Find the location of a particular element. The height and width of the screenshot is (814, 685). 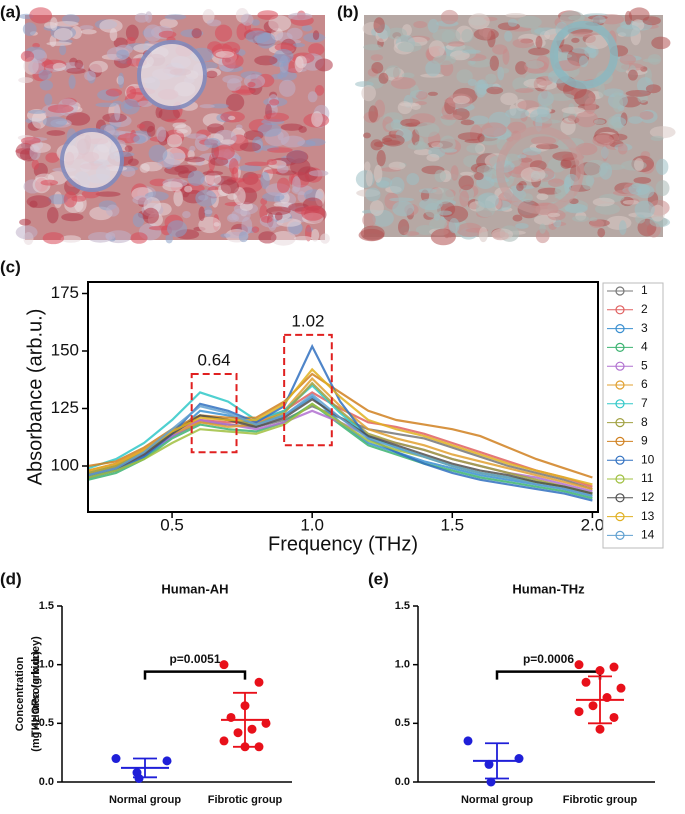

legend-label: 8 is located at coordinates (644, 422).